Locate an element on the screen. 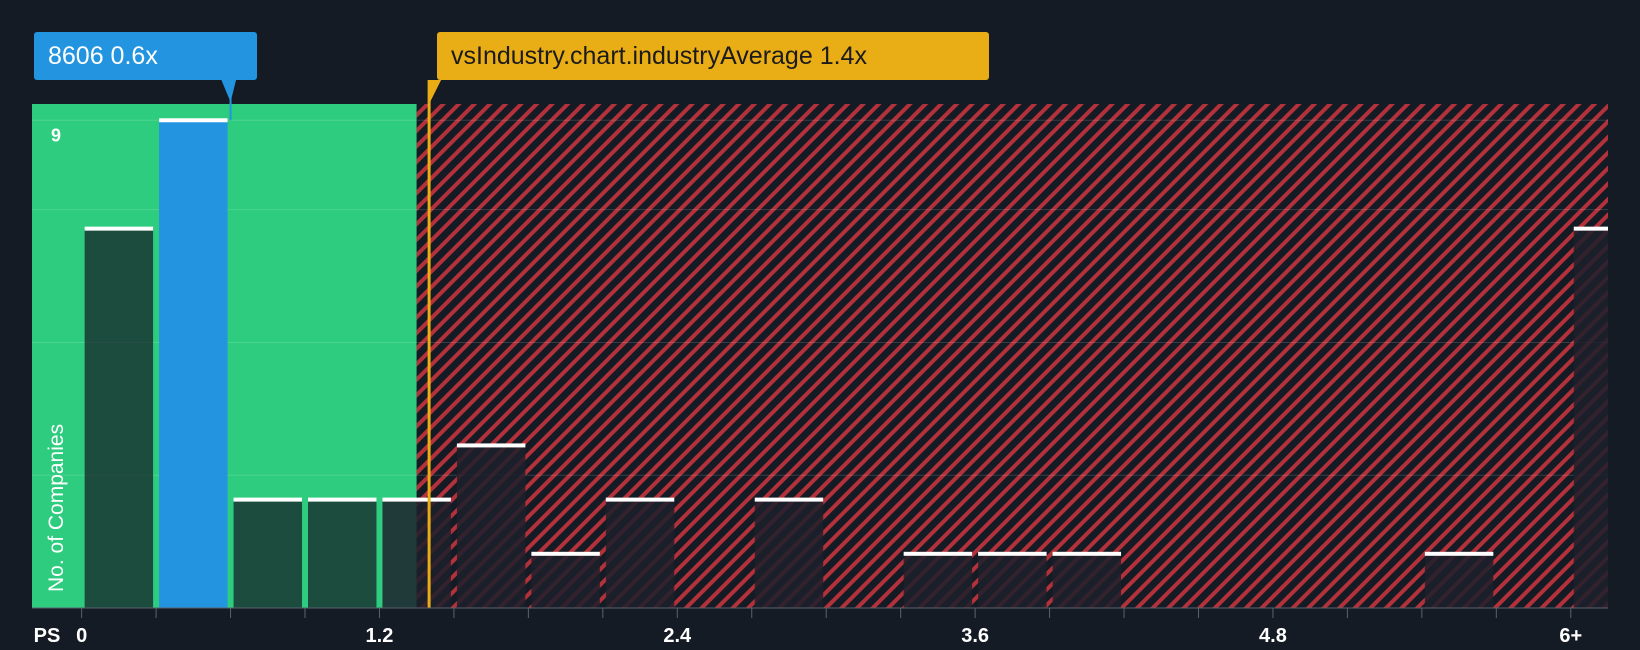 The height and width of the screenshot is (650, 1640). x-tick-label: 1.2 is located at coordinates (380, 636).